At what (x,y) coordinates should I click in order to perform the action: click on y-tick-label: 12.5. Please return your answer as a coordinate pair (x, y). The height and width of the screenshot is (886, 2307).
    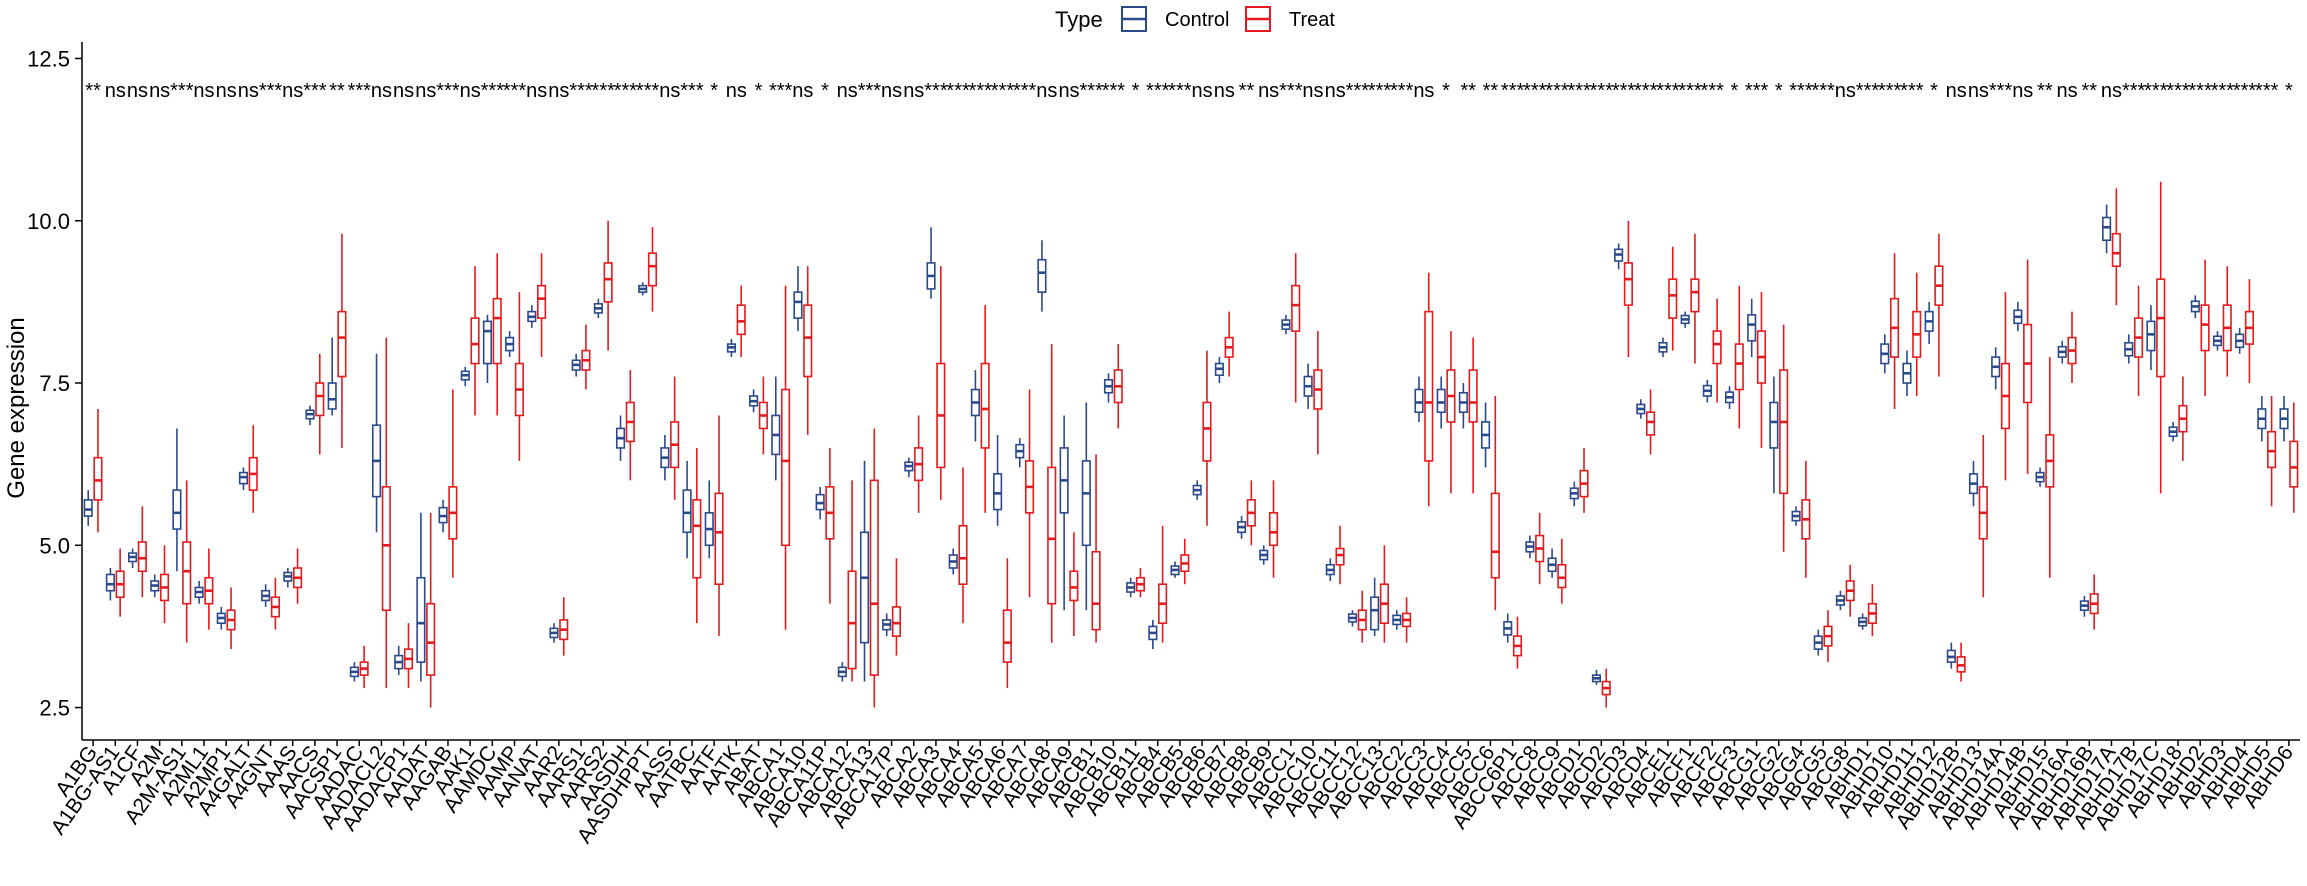
    Looking at the image, I should click on (48, 58).